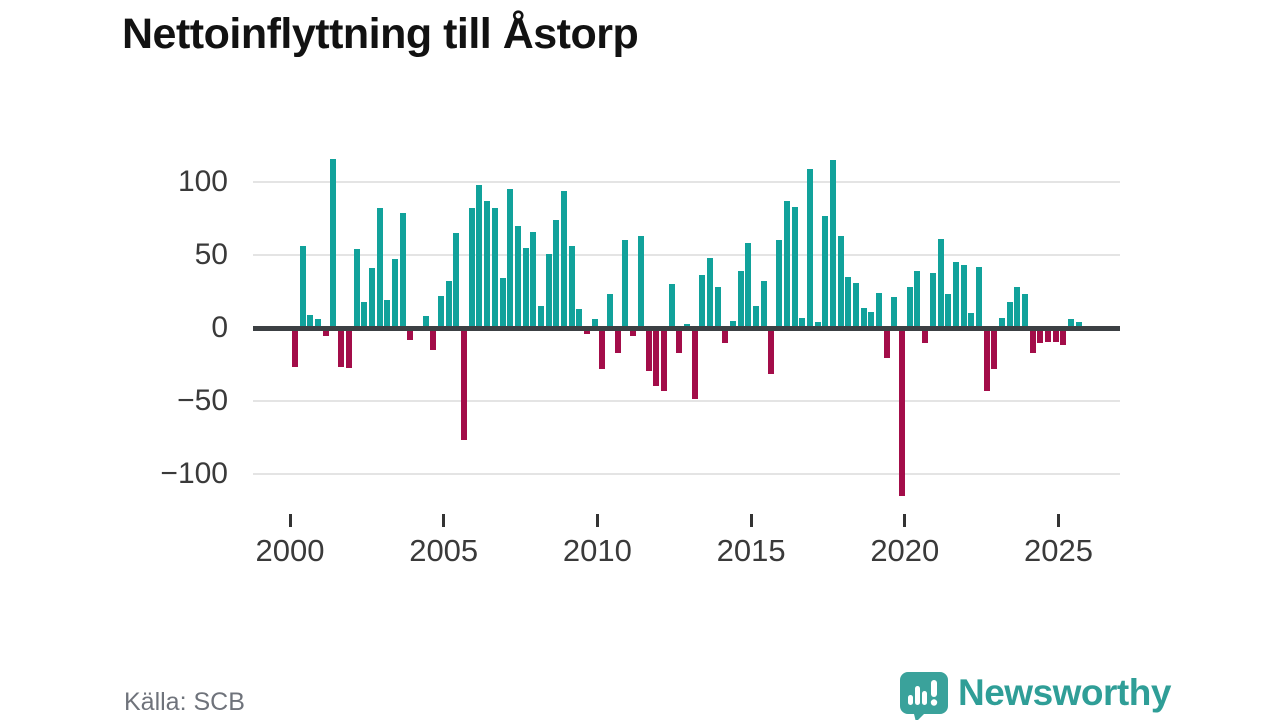 This screenshot has width=1280, height=720. What do you see at coordinates (464, 384) in the screenshot?
I see `bar-2005-Q3` at bounding box center [464, 384].